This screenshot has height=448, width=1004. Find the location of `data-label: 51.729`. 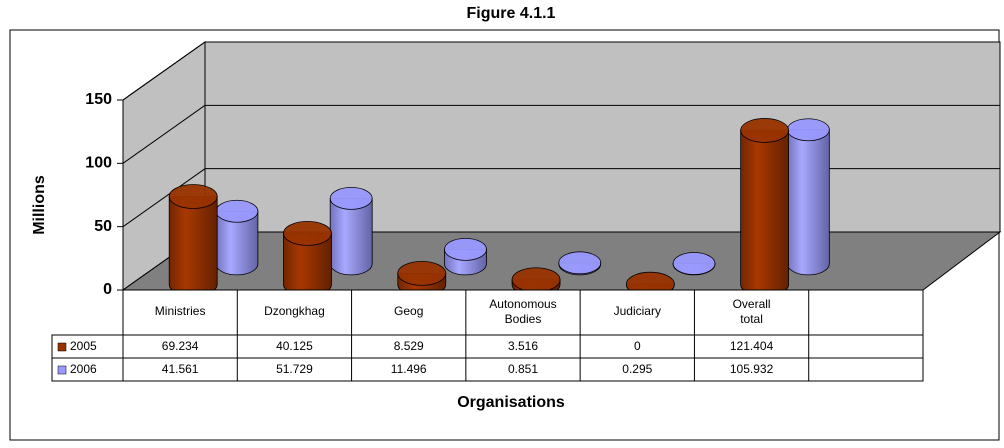

data-label: 51.729 is located at coordinates (294, 369).